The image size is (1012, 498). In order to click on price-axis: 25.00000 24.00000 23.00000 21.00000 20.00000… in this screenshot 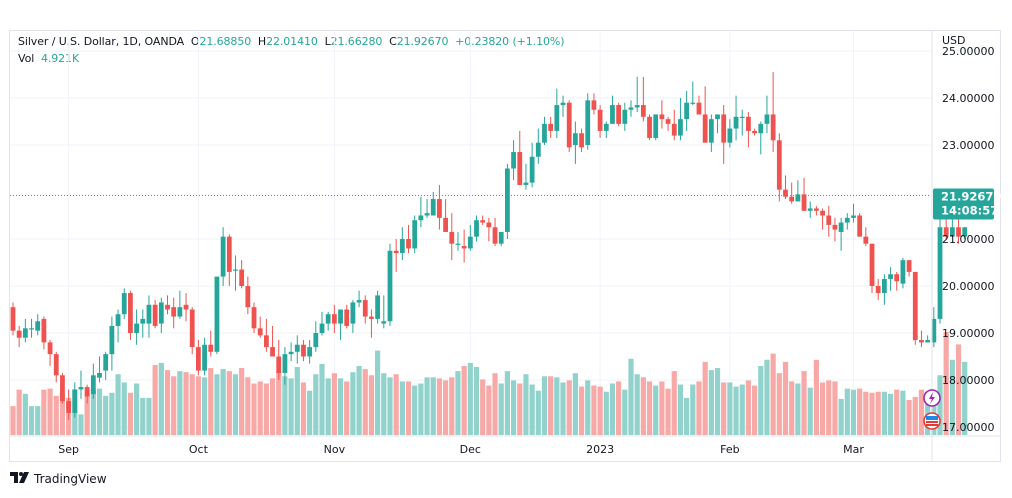, I will do `click(968, 239)`.